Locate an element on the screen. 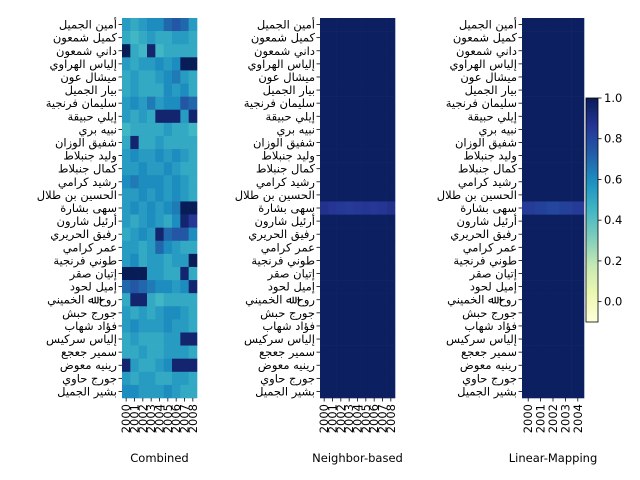 The width and height of the screenshot is (640, 480). x-tick-label: 2001 is located at coordinates (135, 418).